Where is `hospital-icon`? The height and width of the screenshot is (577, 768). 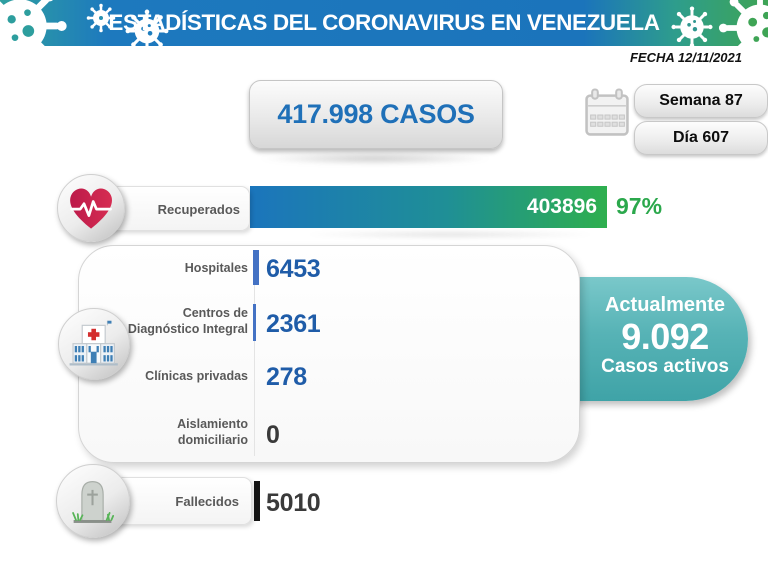
hospital-icon is located at coordinates (94, 344).